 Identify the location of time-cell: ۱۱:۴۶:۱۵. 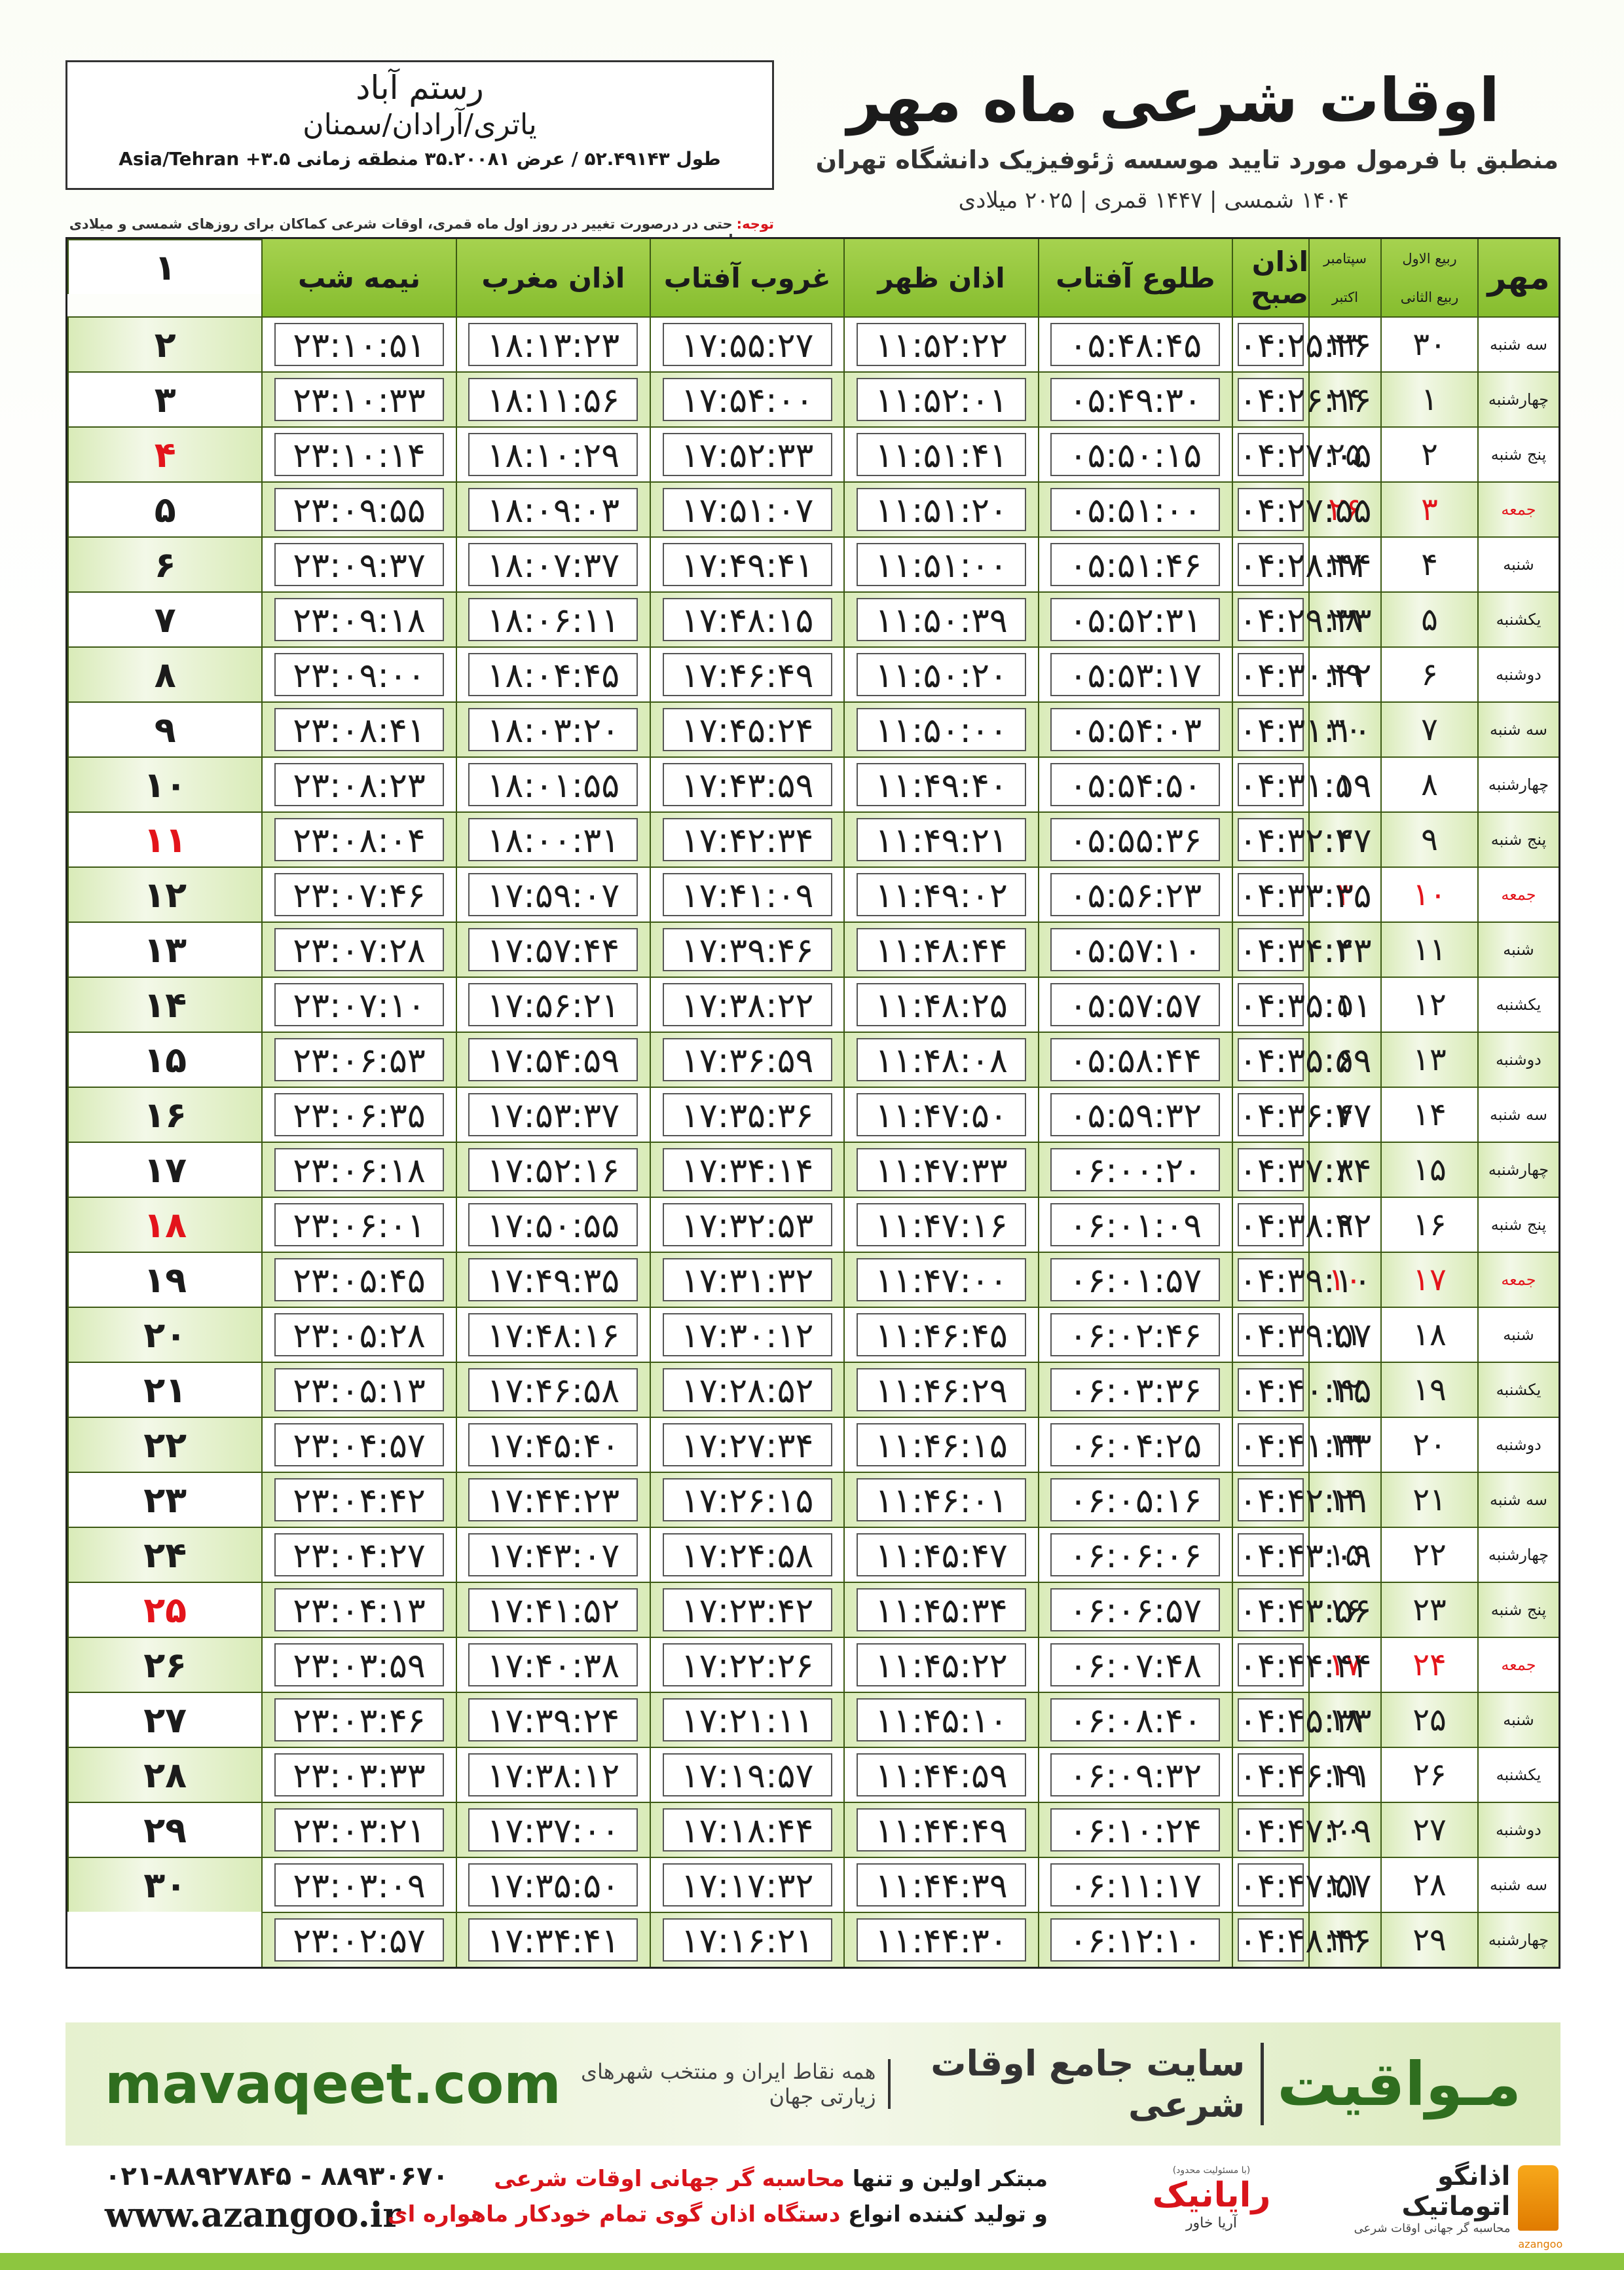
(940, 1444).